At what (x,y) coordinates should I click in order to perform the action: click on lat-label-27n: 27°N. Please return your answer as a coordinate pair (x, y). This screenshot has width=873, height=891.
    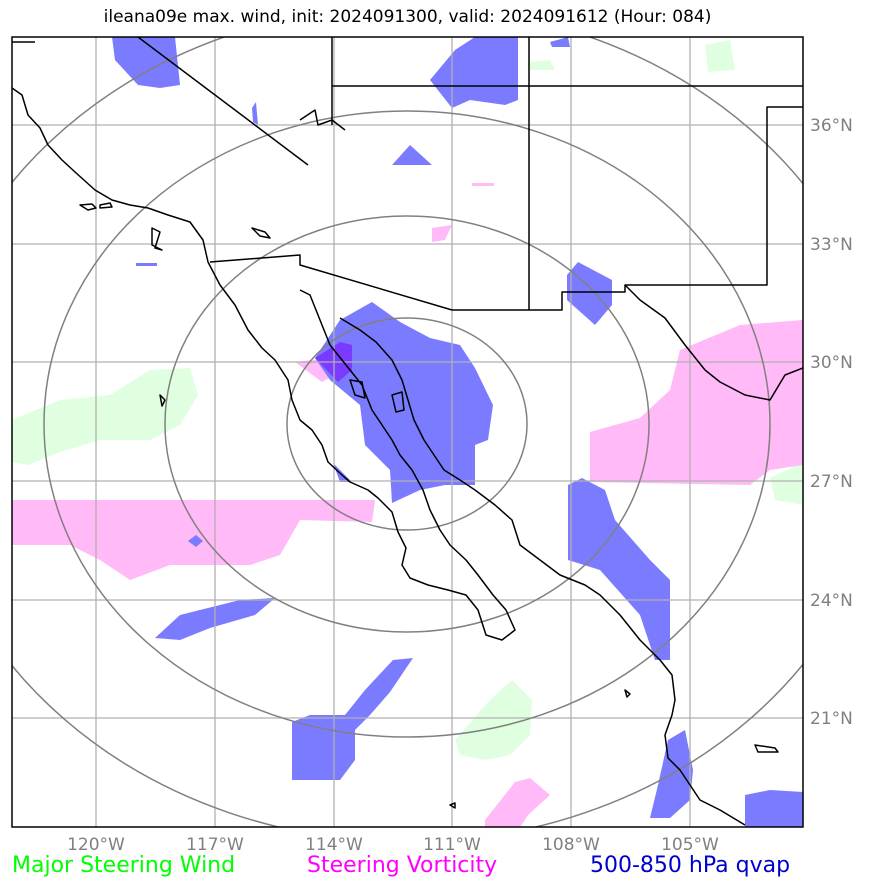
    Looking at the image, I should click on (831, 482).